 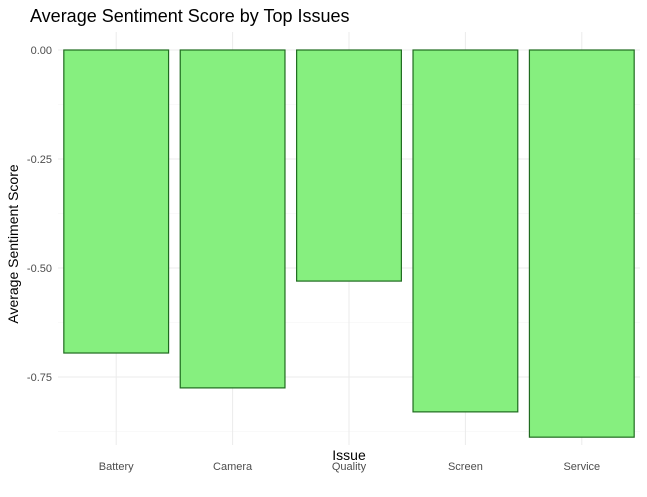 What do you see at coordinates (233, 467) in the screenshot?
I see `x-tick-label: Camera` at bounding box center [233, 467].